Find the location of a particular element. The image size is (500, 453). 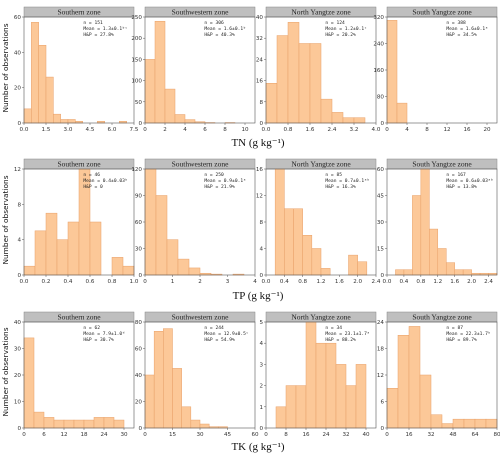

stat-line: n = 167 is located at coordinates (456, 175).